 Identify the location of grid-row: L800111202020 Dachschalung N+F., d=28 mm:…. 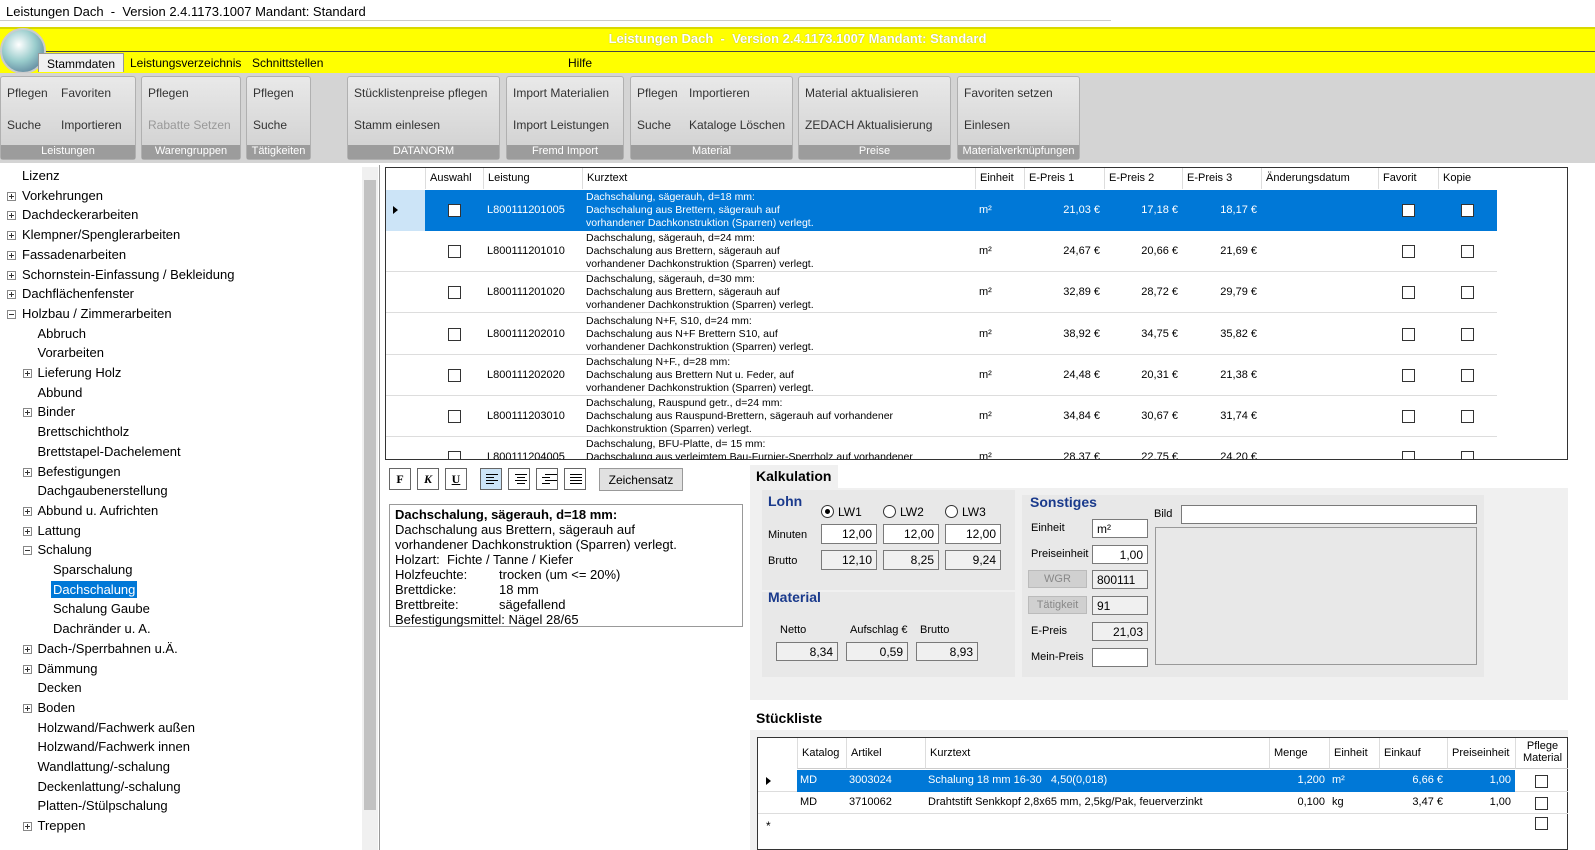
(941, 375).